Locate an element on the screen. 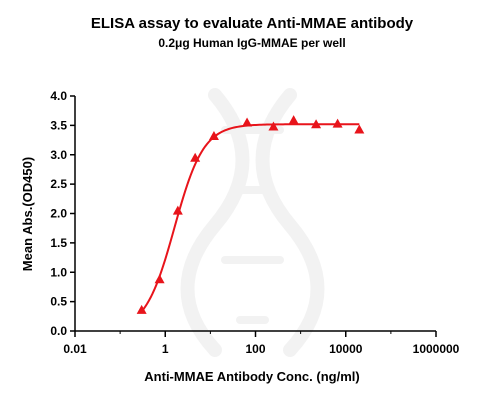  x-tick-label: 1000000 is located at coordinates (436, 349).